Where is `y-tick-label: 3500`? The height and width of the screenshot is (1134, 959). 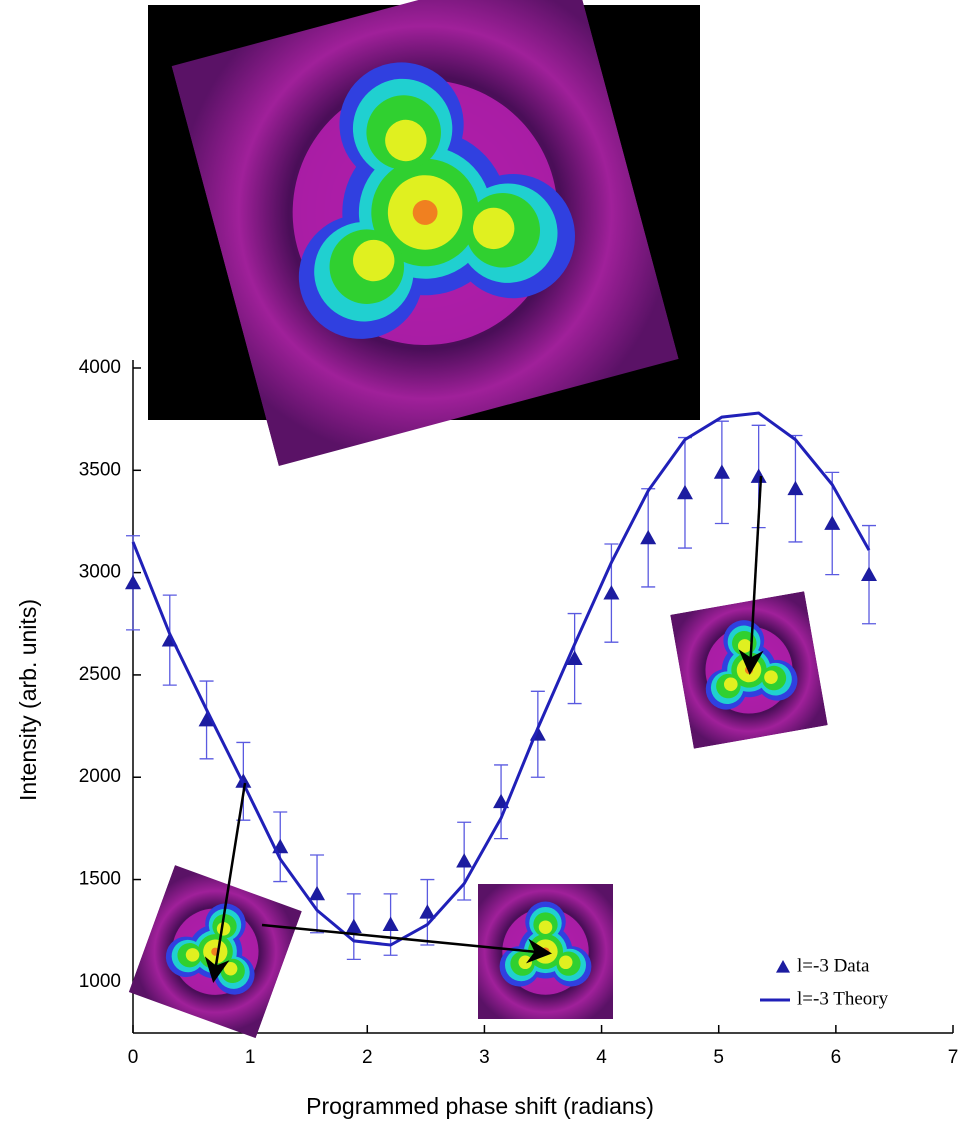 y-tick-label: 3500 is located at coordinates (100, 469).